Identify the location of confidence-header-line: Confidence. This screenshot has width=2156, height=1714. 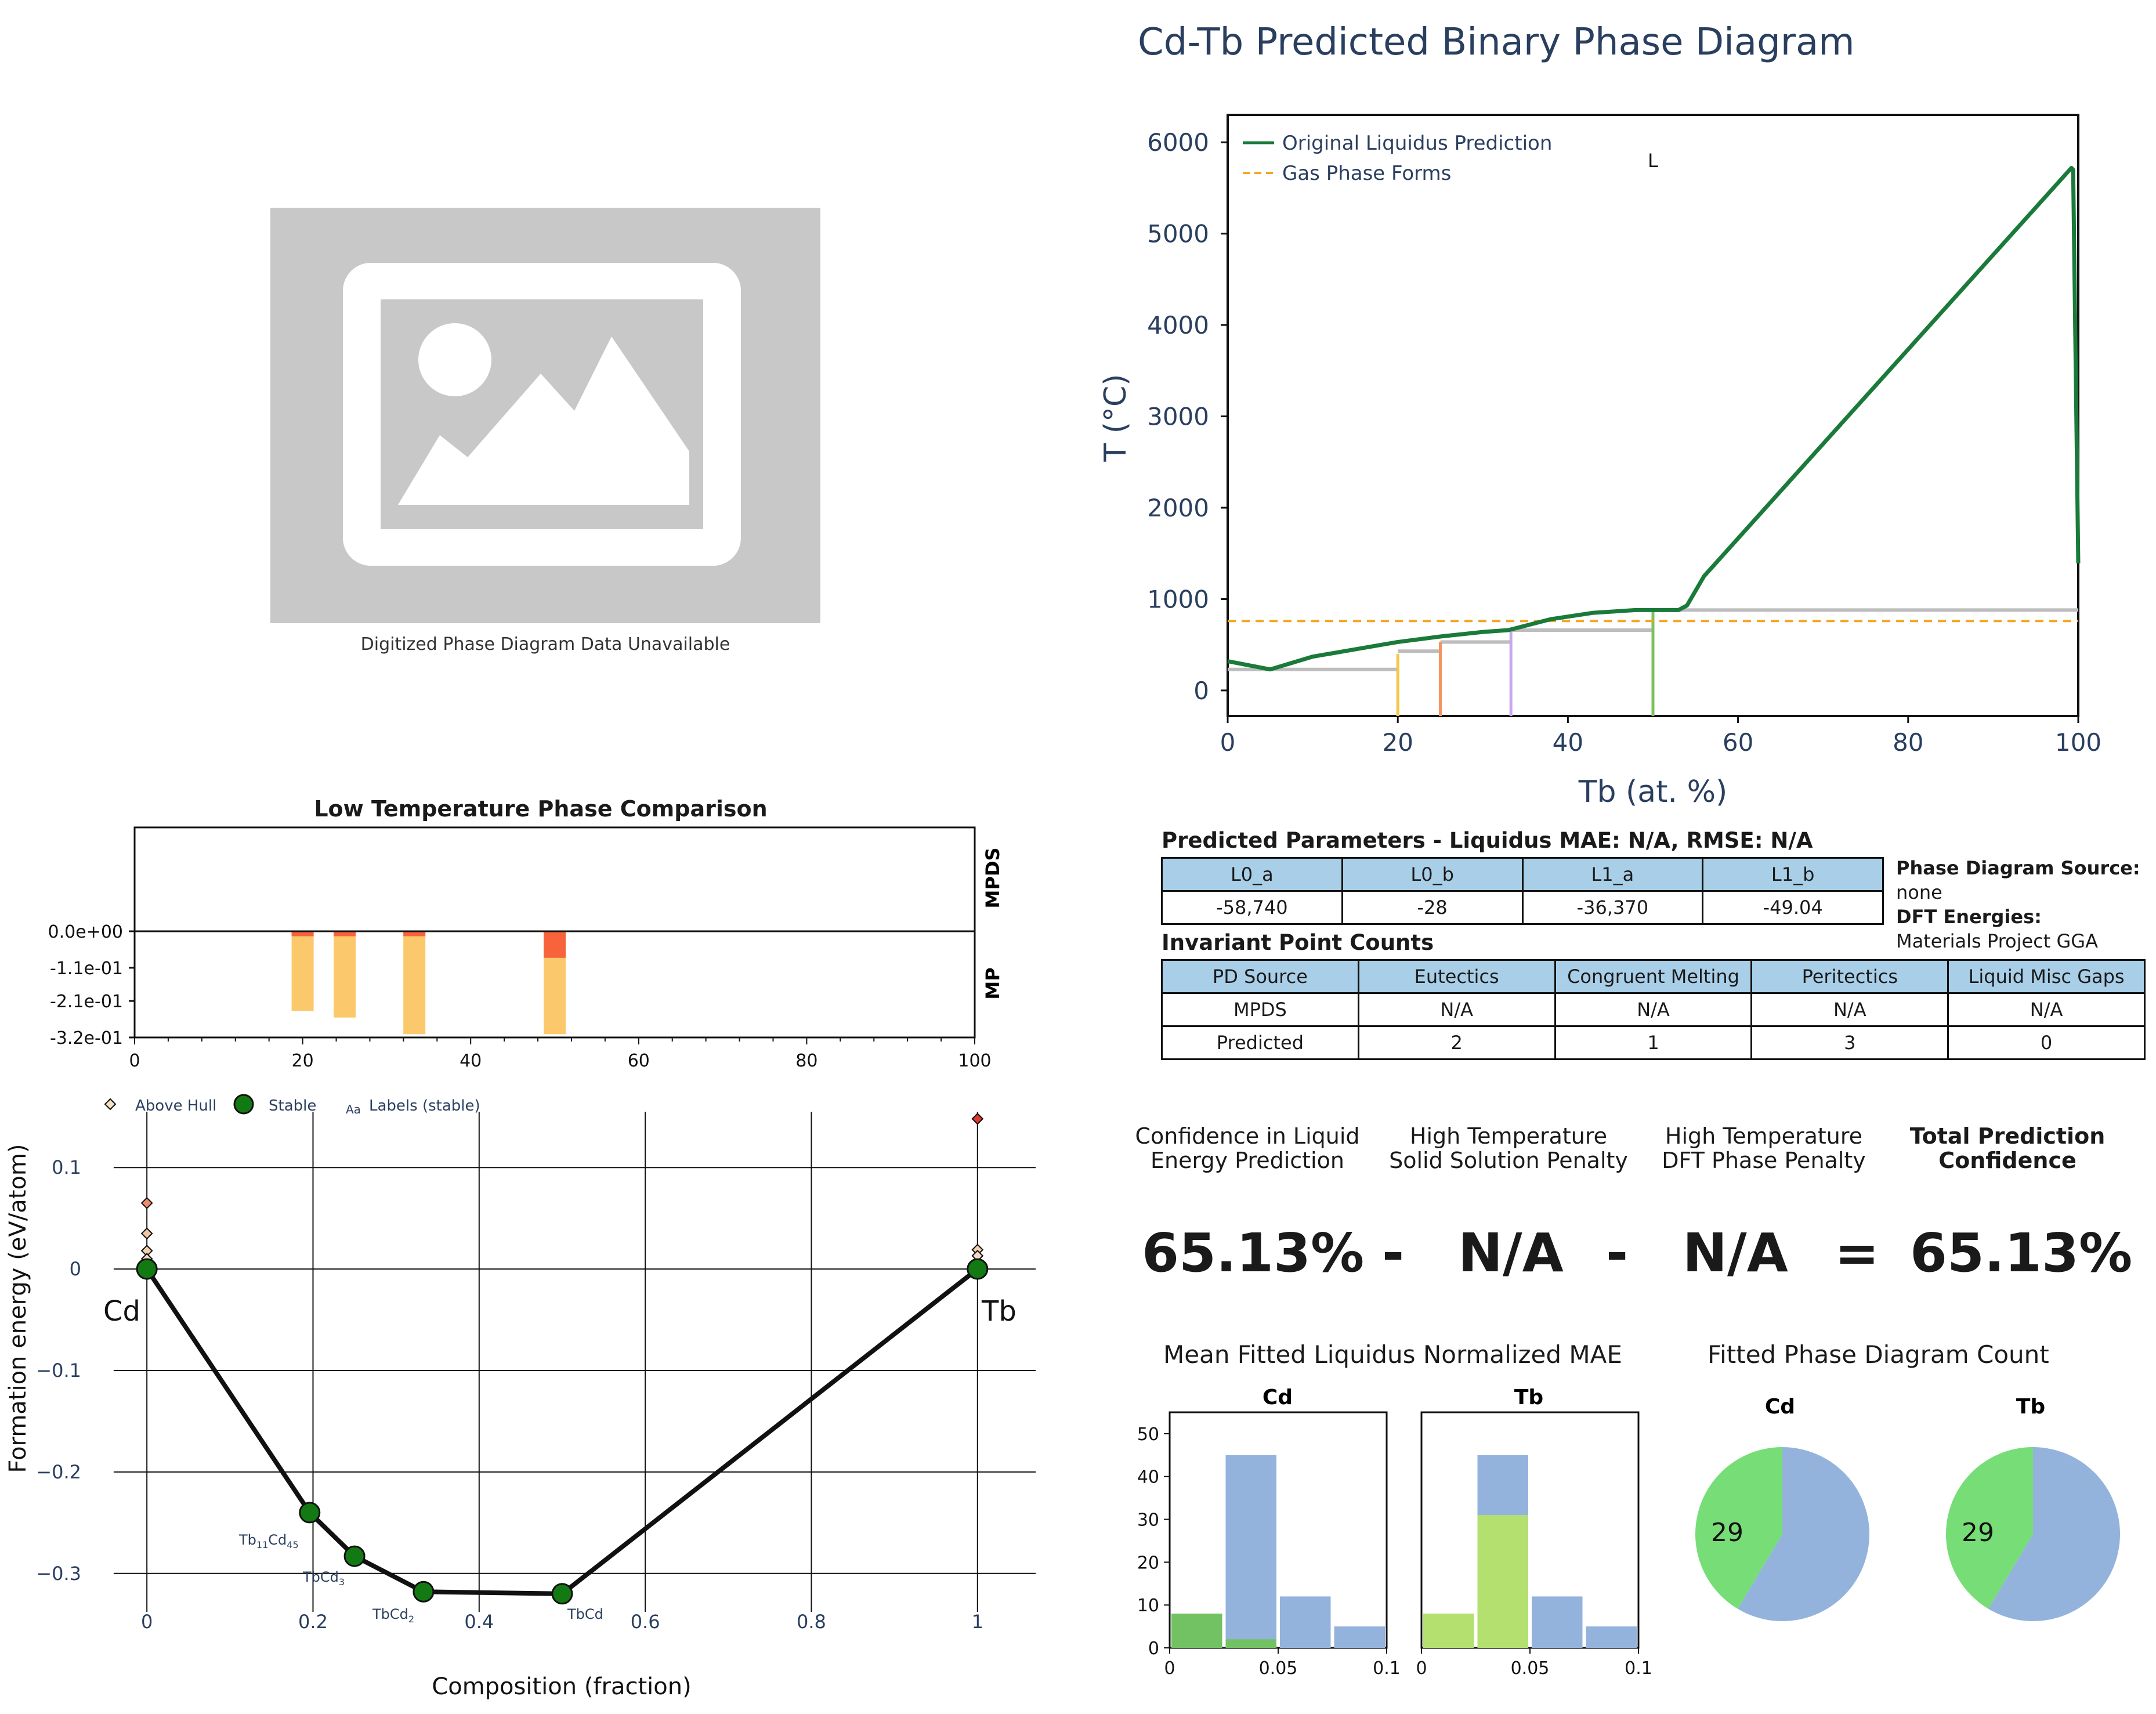
(2007, 1161).